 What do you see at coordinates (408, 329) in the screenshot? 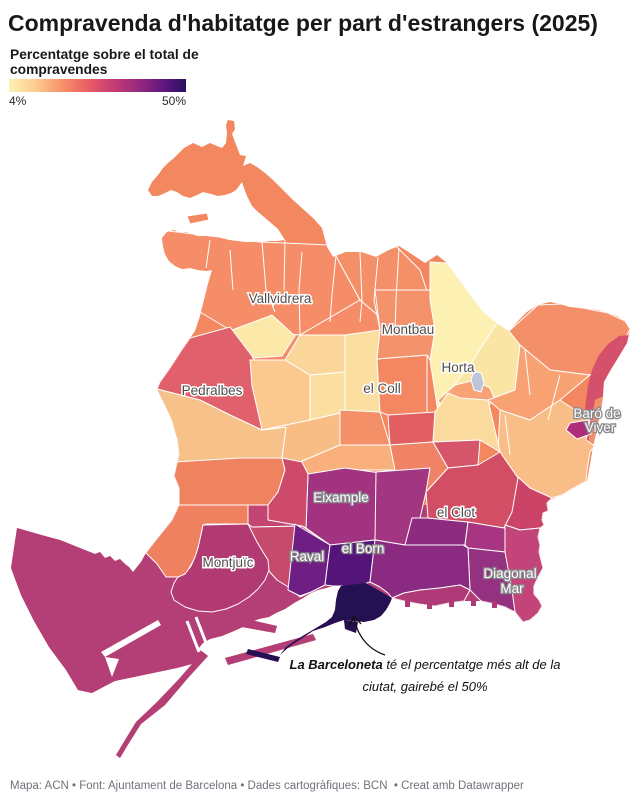
I see `svg-text: Montbau` at bounding box center [408, 329].